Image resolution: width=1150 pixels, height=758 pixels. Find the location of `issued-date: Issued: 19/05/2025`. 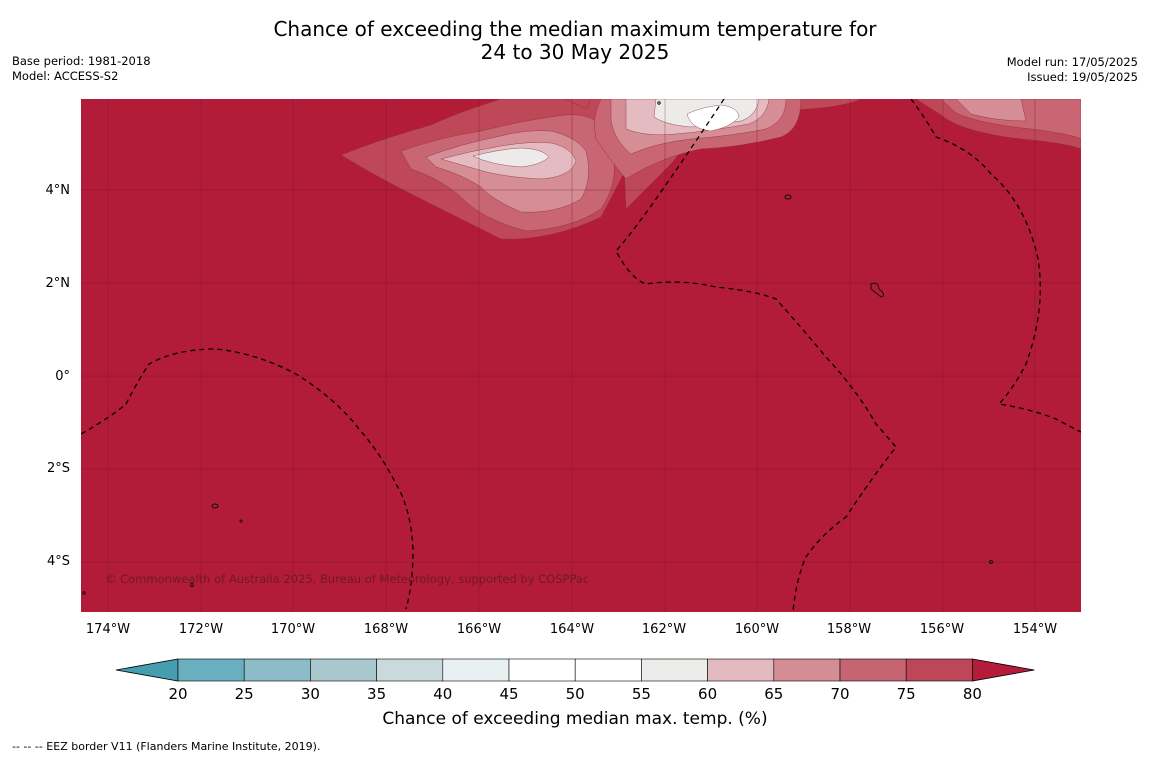

issued-date: Issued: 19/05/2025 is located at coordinates (1082, 77).